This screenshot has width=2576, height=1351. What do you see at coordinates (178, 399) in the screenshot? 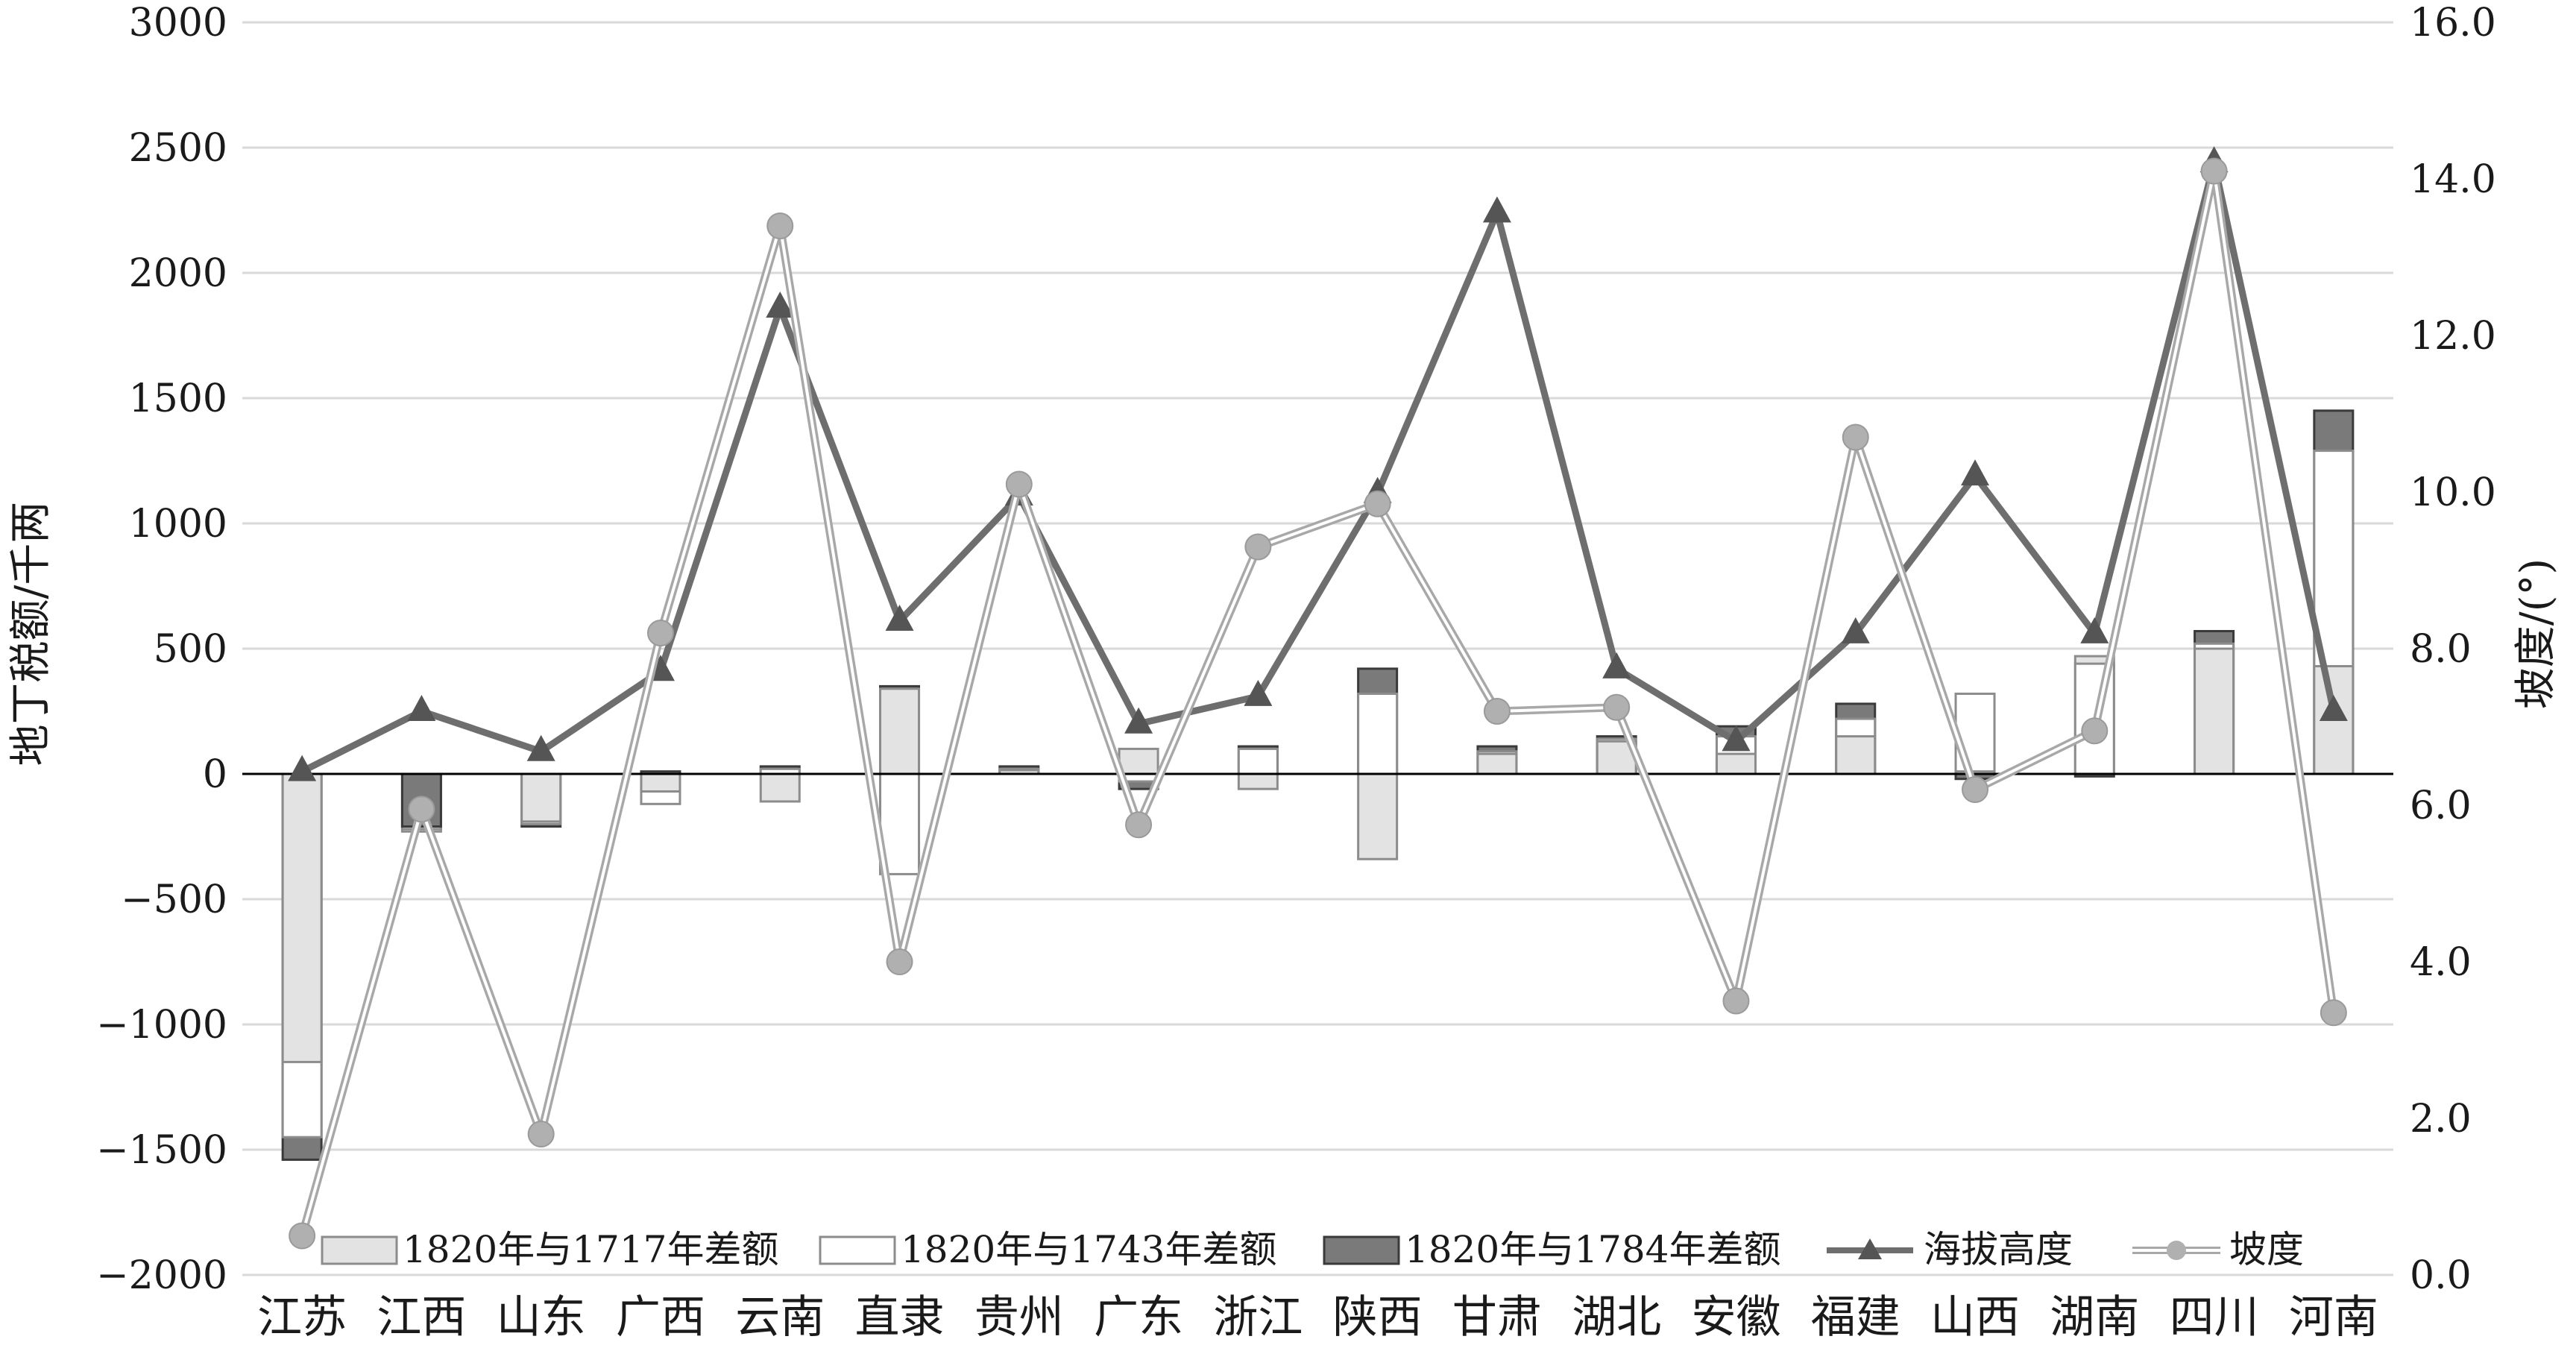
I see `y-left-tick-label: 1500` at bounding box center [178, 399].